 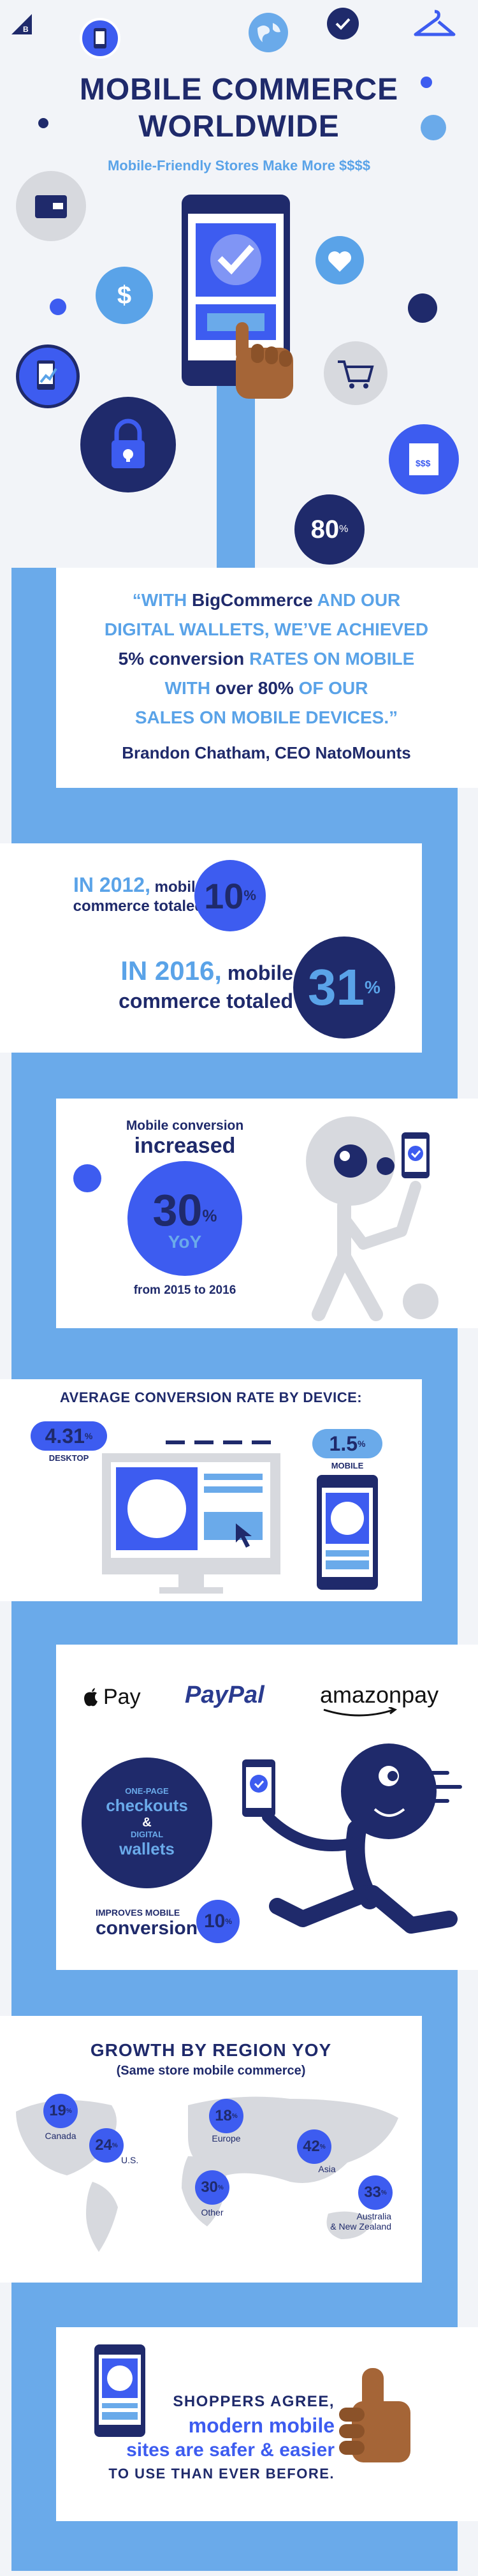 What do you see at coordinates (325, 529) in the screenshot?
I see `badge-value: 80` at bounding box center [325, 529].